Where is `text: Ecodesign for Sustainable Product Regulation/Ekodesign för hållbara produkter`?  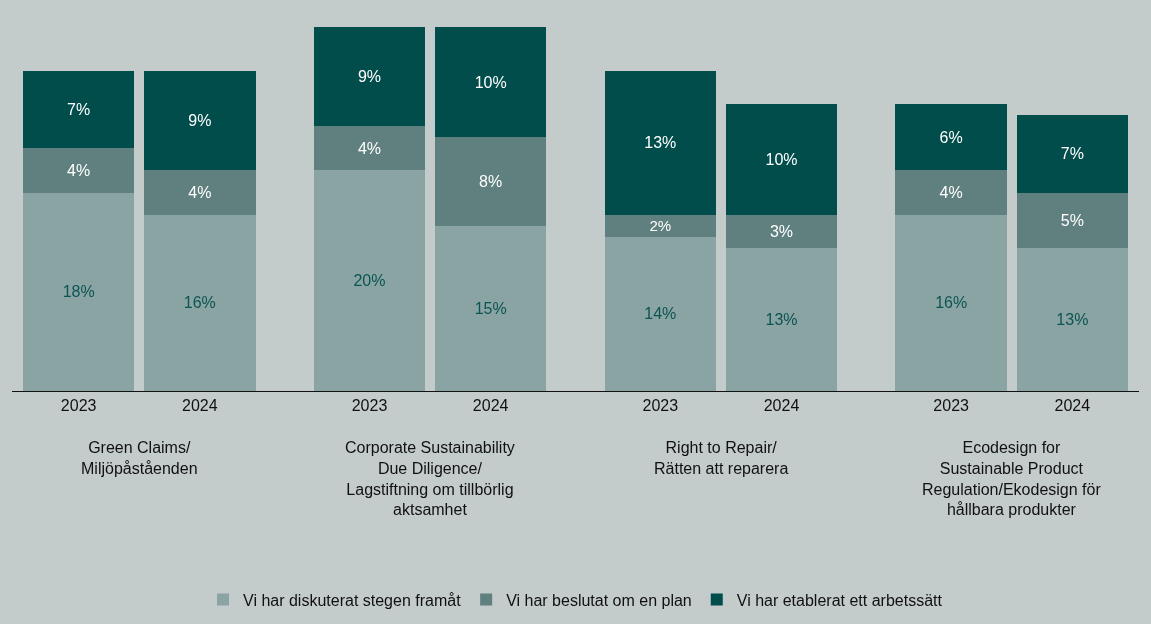
text: Ecodesign for Sustainable Product Regulation/Ekodesign för hållbara produkter is located at coordinates (1012, 479).